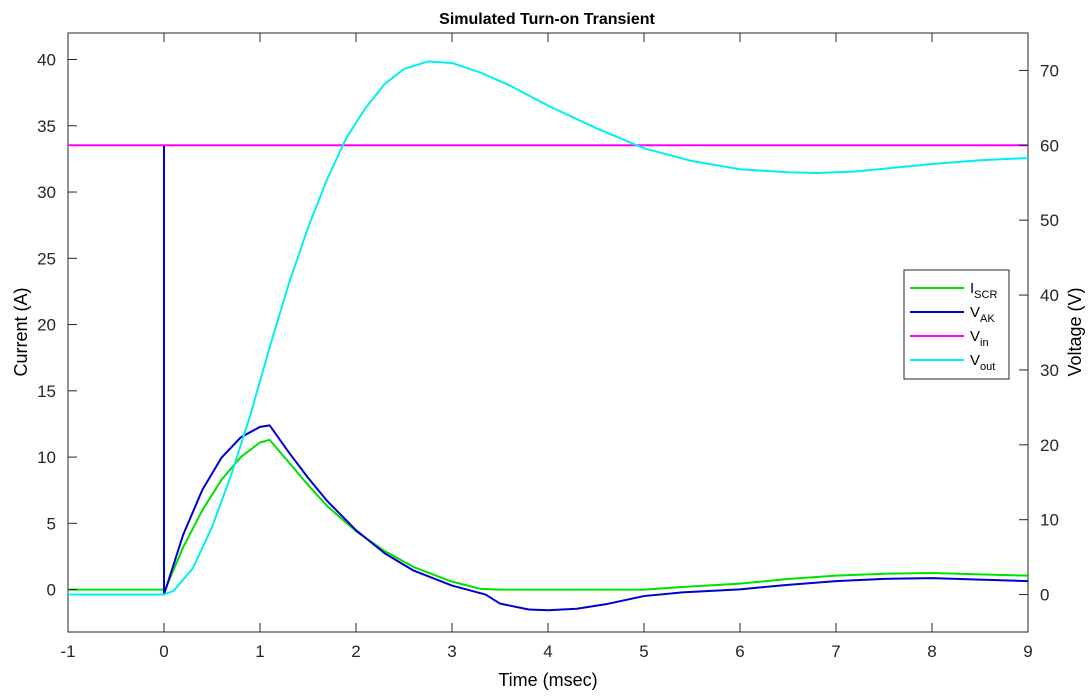 Image resolution: width=1091 pixels, height=698 pixels. What do you see at coordinates (547, 680) in the screenshot?
I see `x-axis-title: Time (msec)` at bounding box center [547, 680].